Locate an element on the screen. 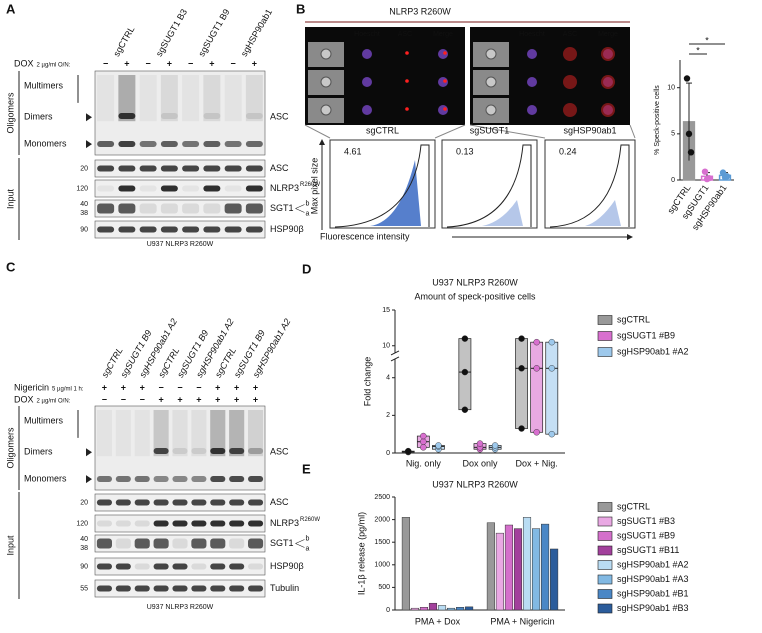 The width and height of the screenshot is (762, 633). treatment-dose: 5 µg/ml 1 h: is located at coordinates (68, 390).